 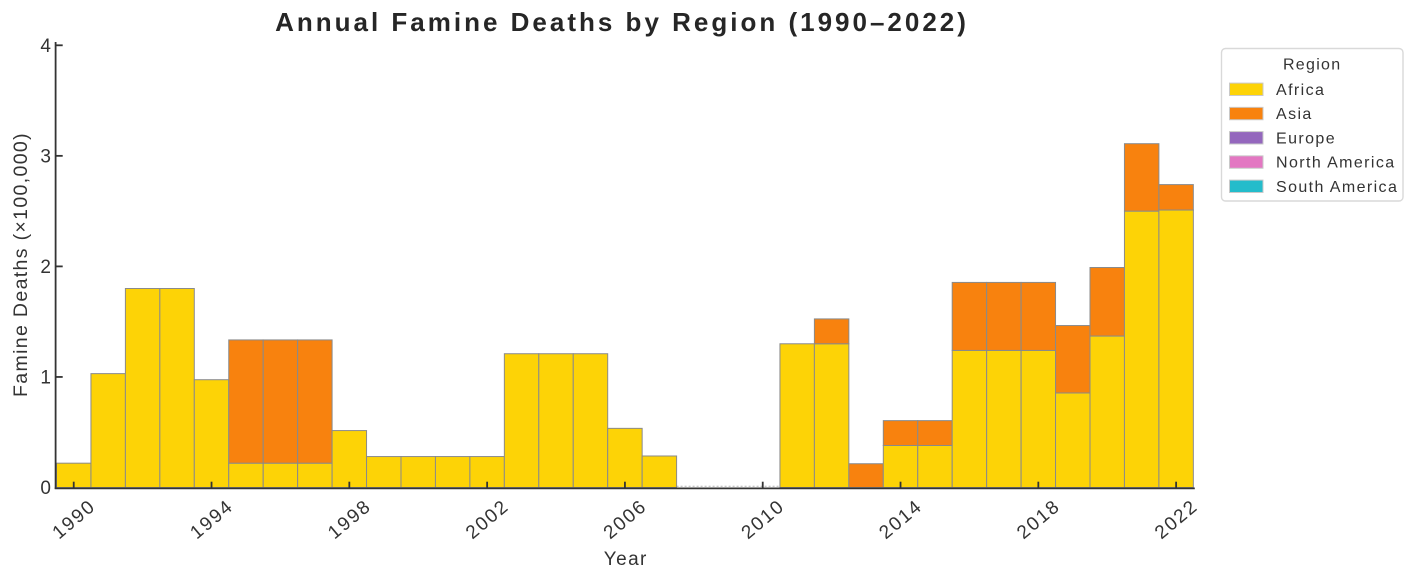 What do you see at coordinates (1336, 163) in the screenshot?
I see `svg-text: North America` at bounding box center [1336, 163].